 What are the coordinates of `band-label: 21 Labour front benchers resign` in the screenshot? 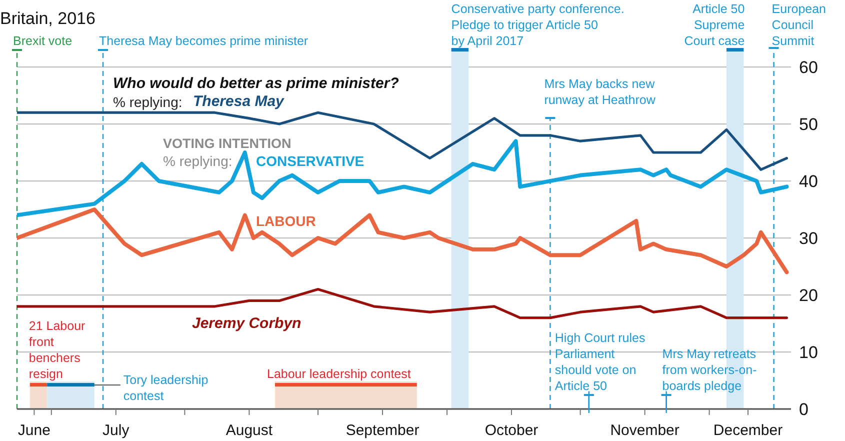 It's located at (57, 350).